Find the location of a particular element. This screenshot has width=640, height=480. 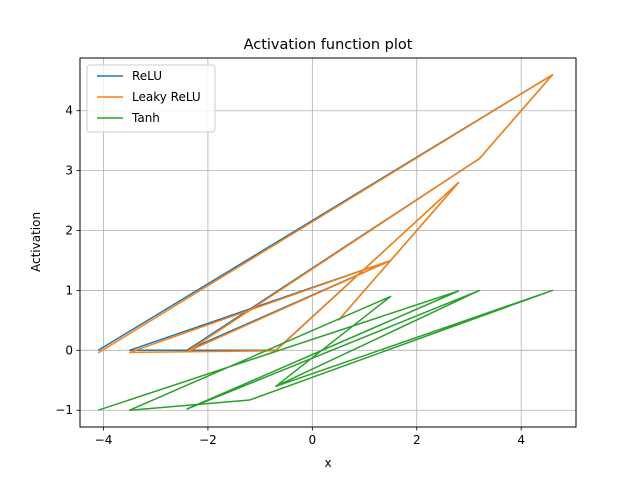

y-tick-label: 4 is located at coordinates (69, 111).